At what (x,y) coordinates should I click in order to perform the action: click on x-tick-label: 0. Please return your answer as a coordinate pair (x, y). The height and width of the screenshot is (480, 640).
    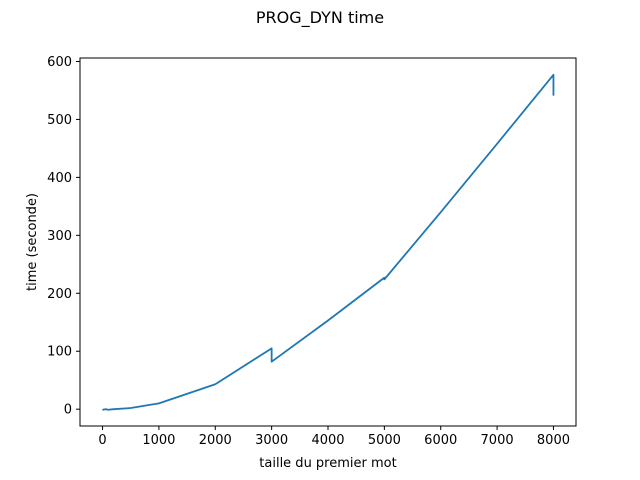
    Looking at the image, I should click on (102, 440).